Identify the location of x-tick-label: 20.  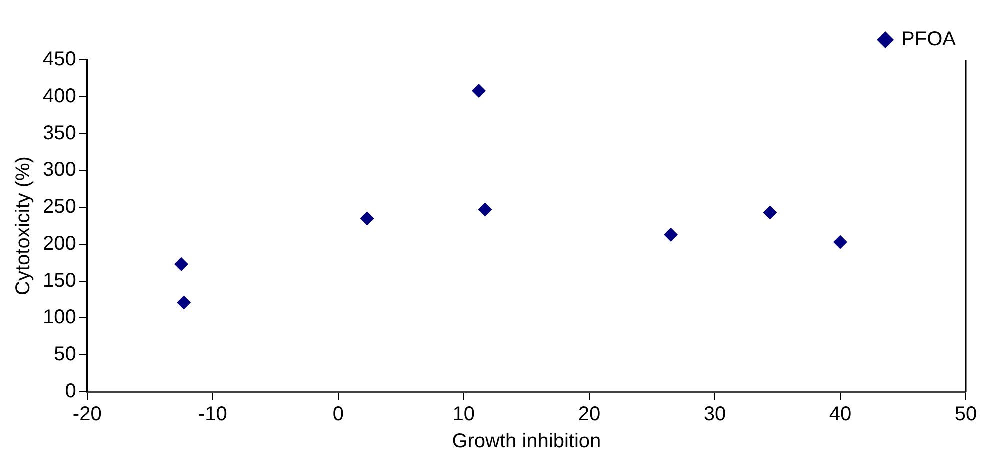
(589, 415).